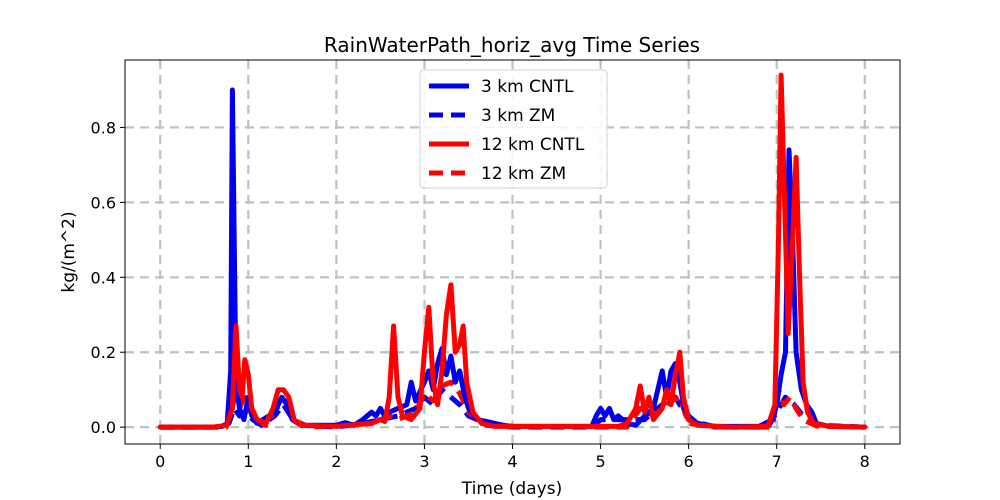 This screenshot has width=1000, height=500. What do you see at coordinates (103, 127) in the screenshot?
I see `y-tick-label: 0.8` at bounding box center [103, 127].